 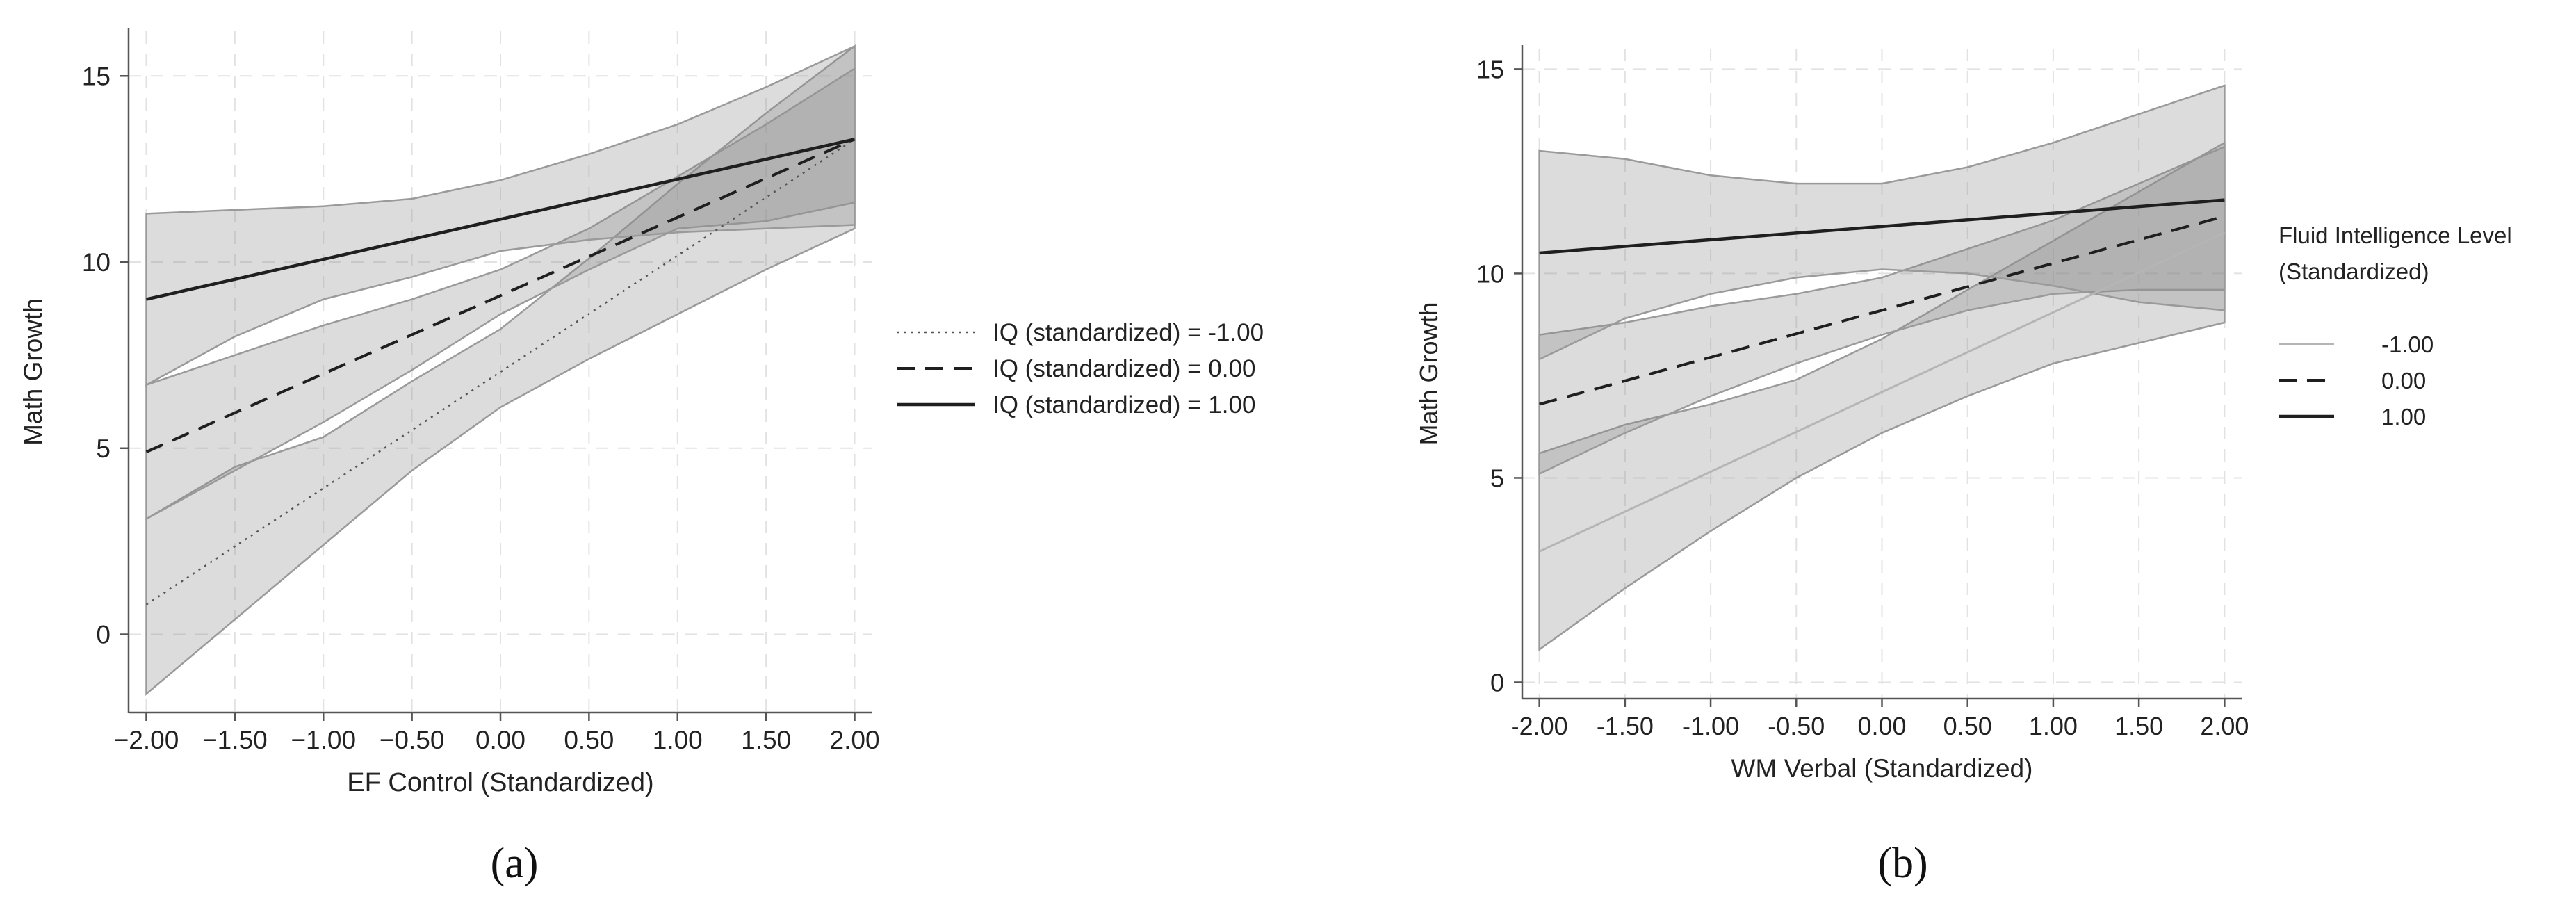 What do you see at coordinates (2403, 417) in the screenshot?
I see `legend-label: 1.00` at bounding box center [2403, 417].